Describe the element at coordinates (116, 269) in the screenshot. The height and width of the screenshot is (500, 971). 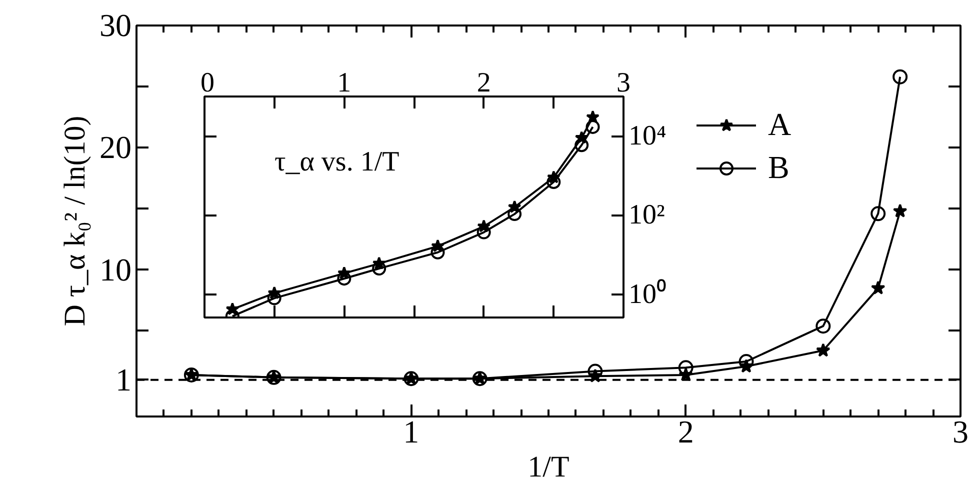
I see `y-tick-label: 10` at that location.